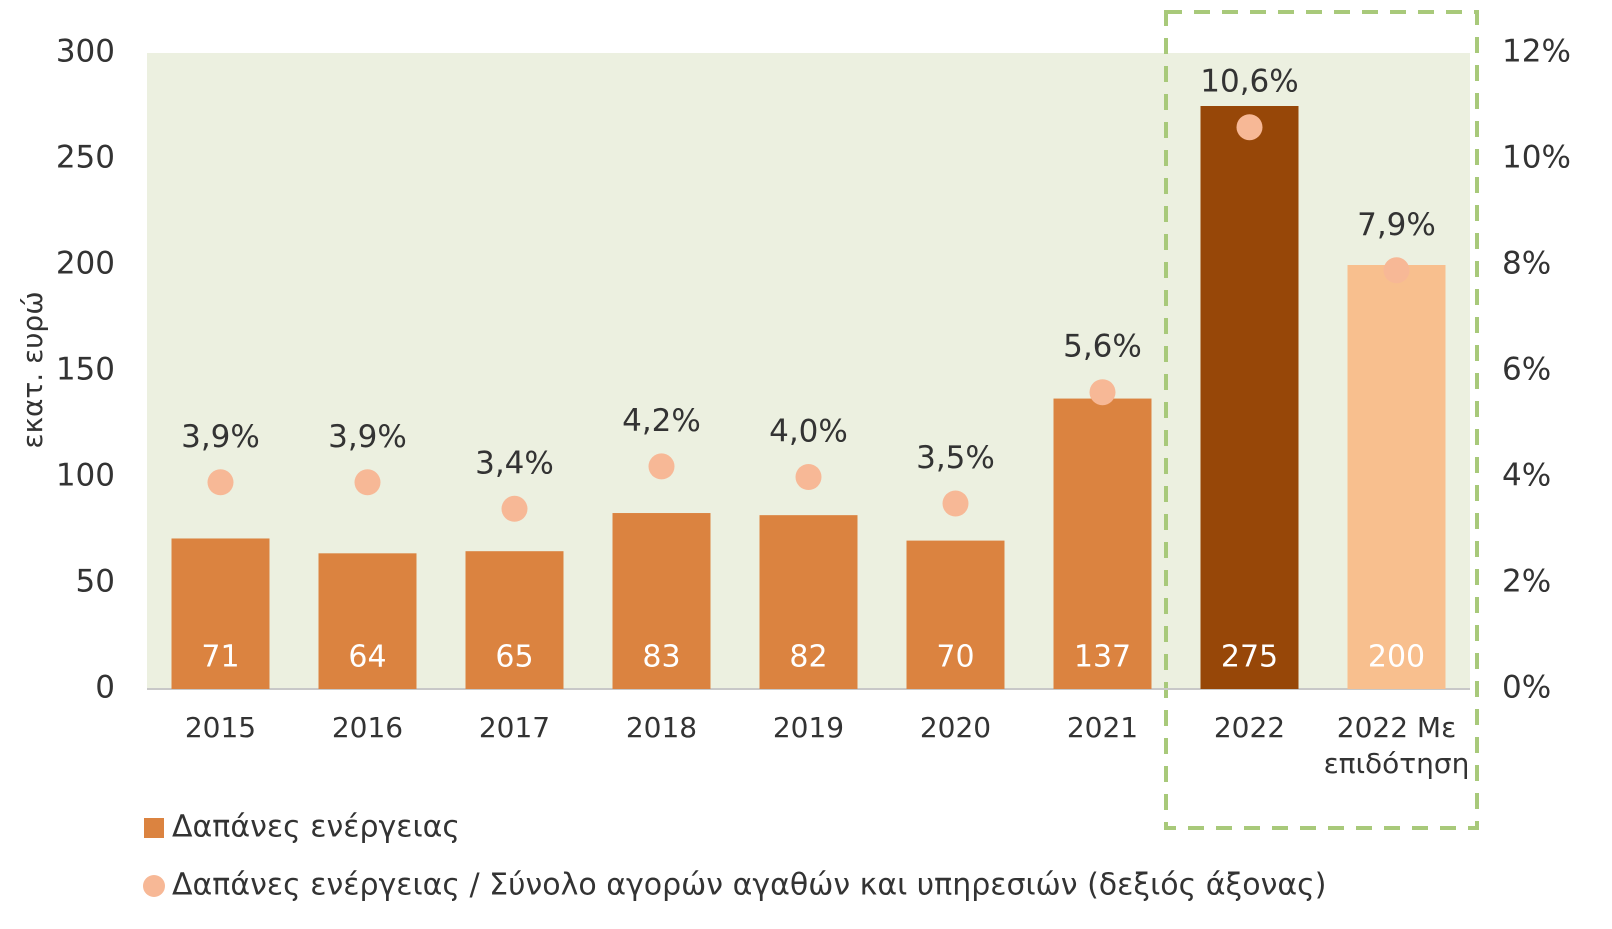 This screenshot has width=1612, height=929. What do you see at coordinates (95, 582) in the screenshot?
I see `y-tick-label: 50` at bounding box center [95, 582].